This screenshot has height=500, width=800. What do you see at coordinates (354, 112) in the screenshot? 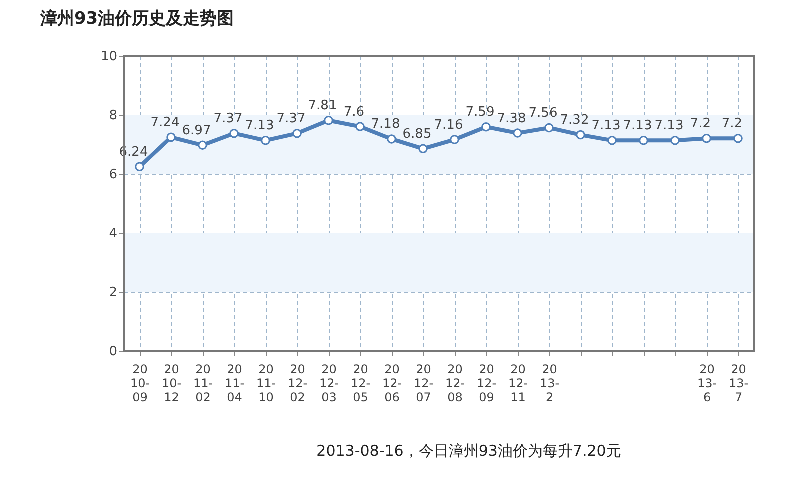
I see `data-label: 7.6` at bounding box center [354, 112].